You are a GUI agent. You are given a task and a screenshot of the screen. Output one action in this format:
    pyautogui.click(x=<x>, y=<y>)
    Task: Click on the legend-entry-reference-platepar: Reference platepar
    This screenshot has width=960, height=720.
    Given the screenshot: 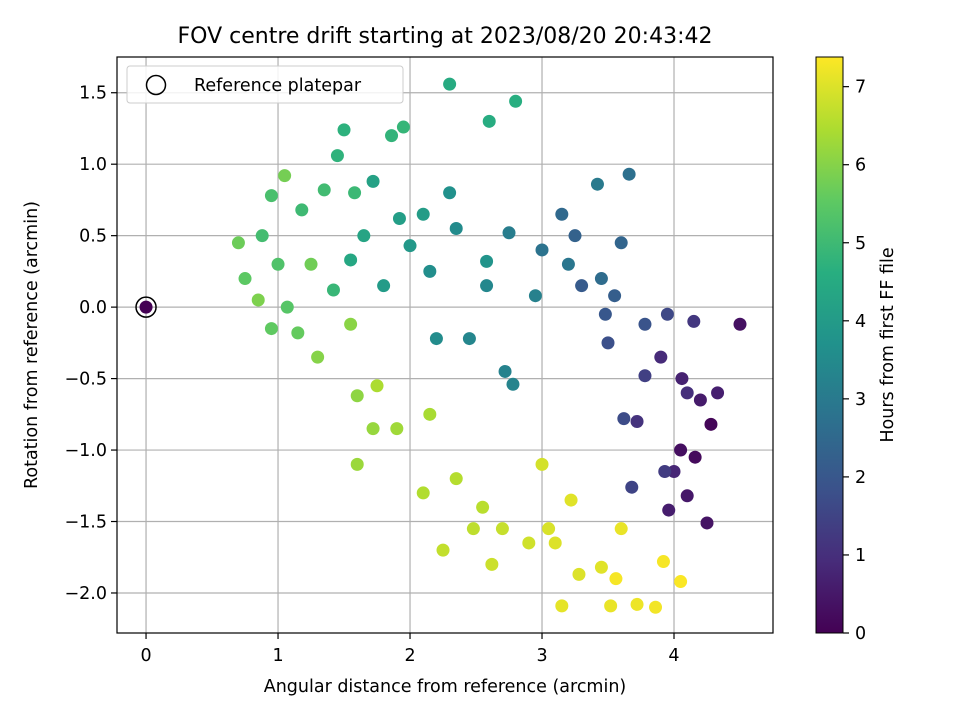 What is the action you would take?
    pyautogui.click(x=278, y=86)
    